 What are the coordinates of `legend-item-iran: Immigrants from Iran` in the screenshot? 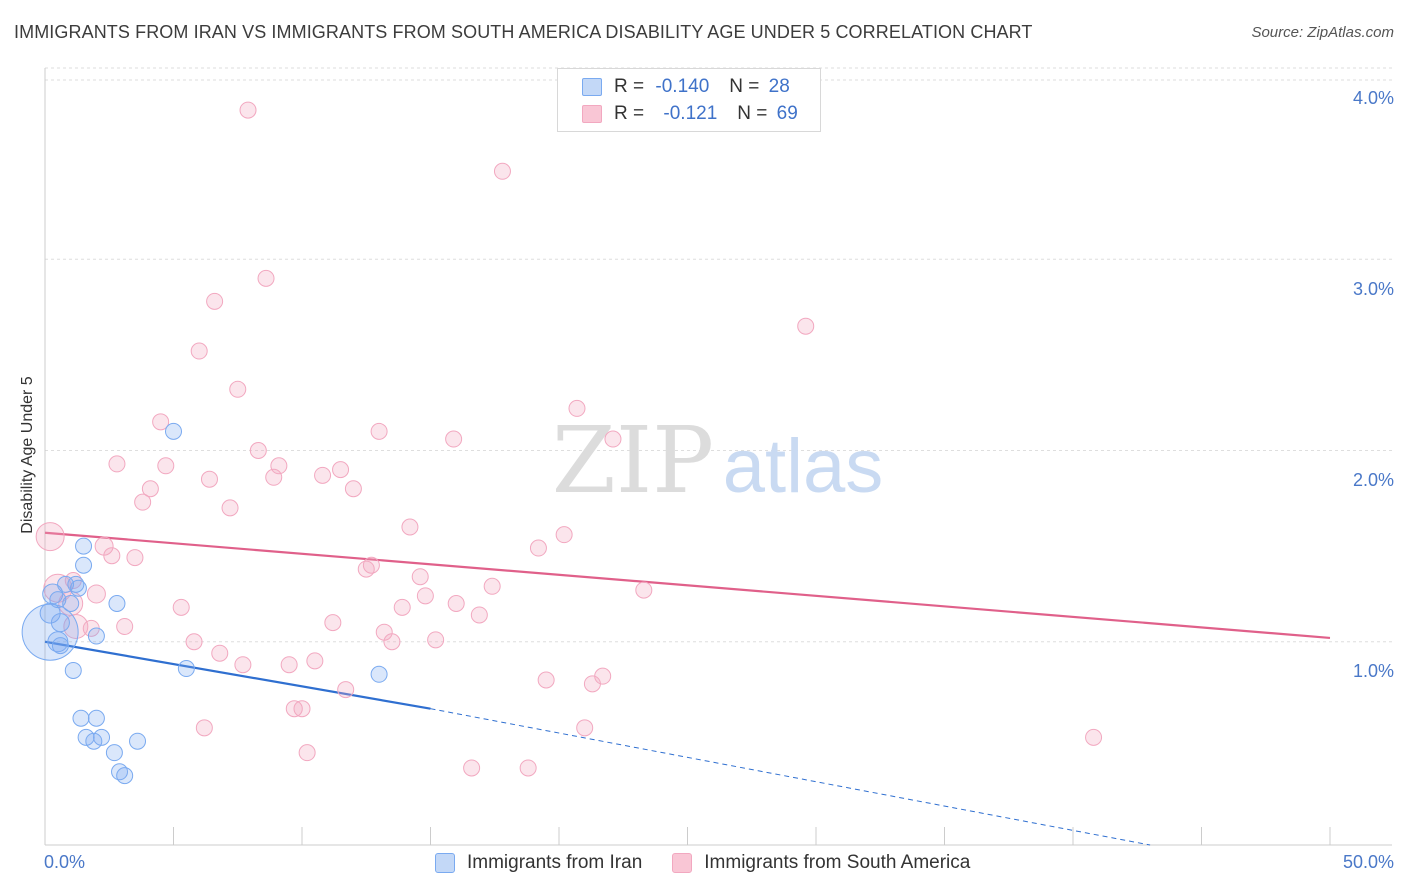 It's located at (538, 863).